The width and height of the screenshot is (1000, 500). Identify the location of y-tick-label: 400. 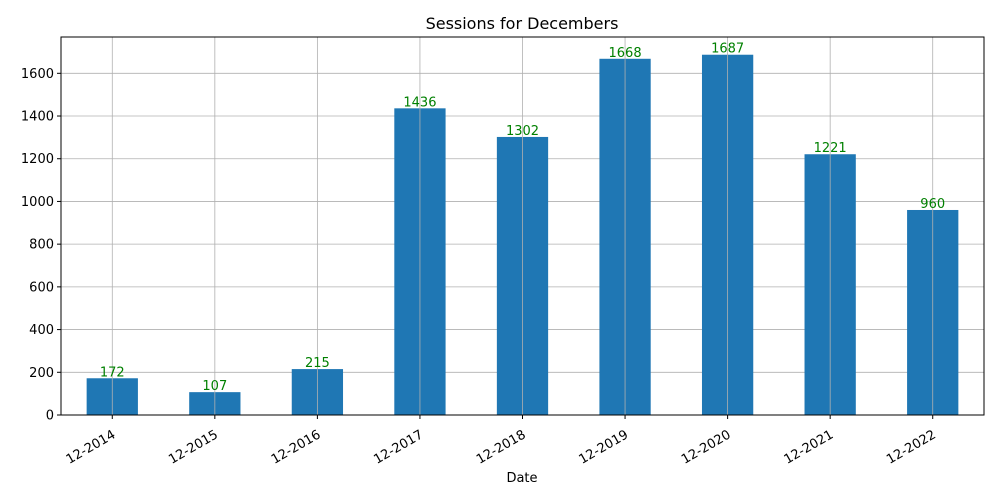
(41, 330).